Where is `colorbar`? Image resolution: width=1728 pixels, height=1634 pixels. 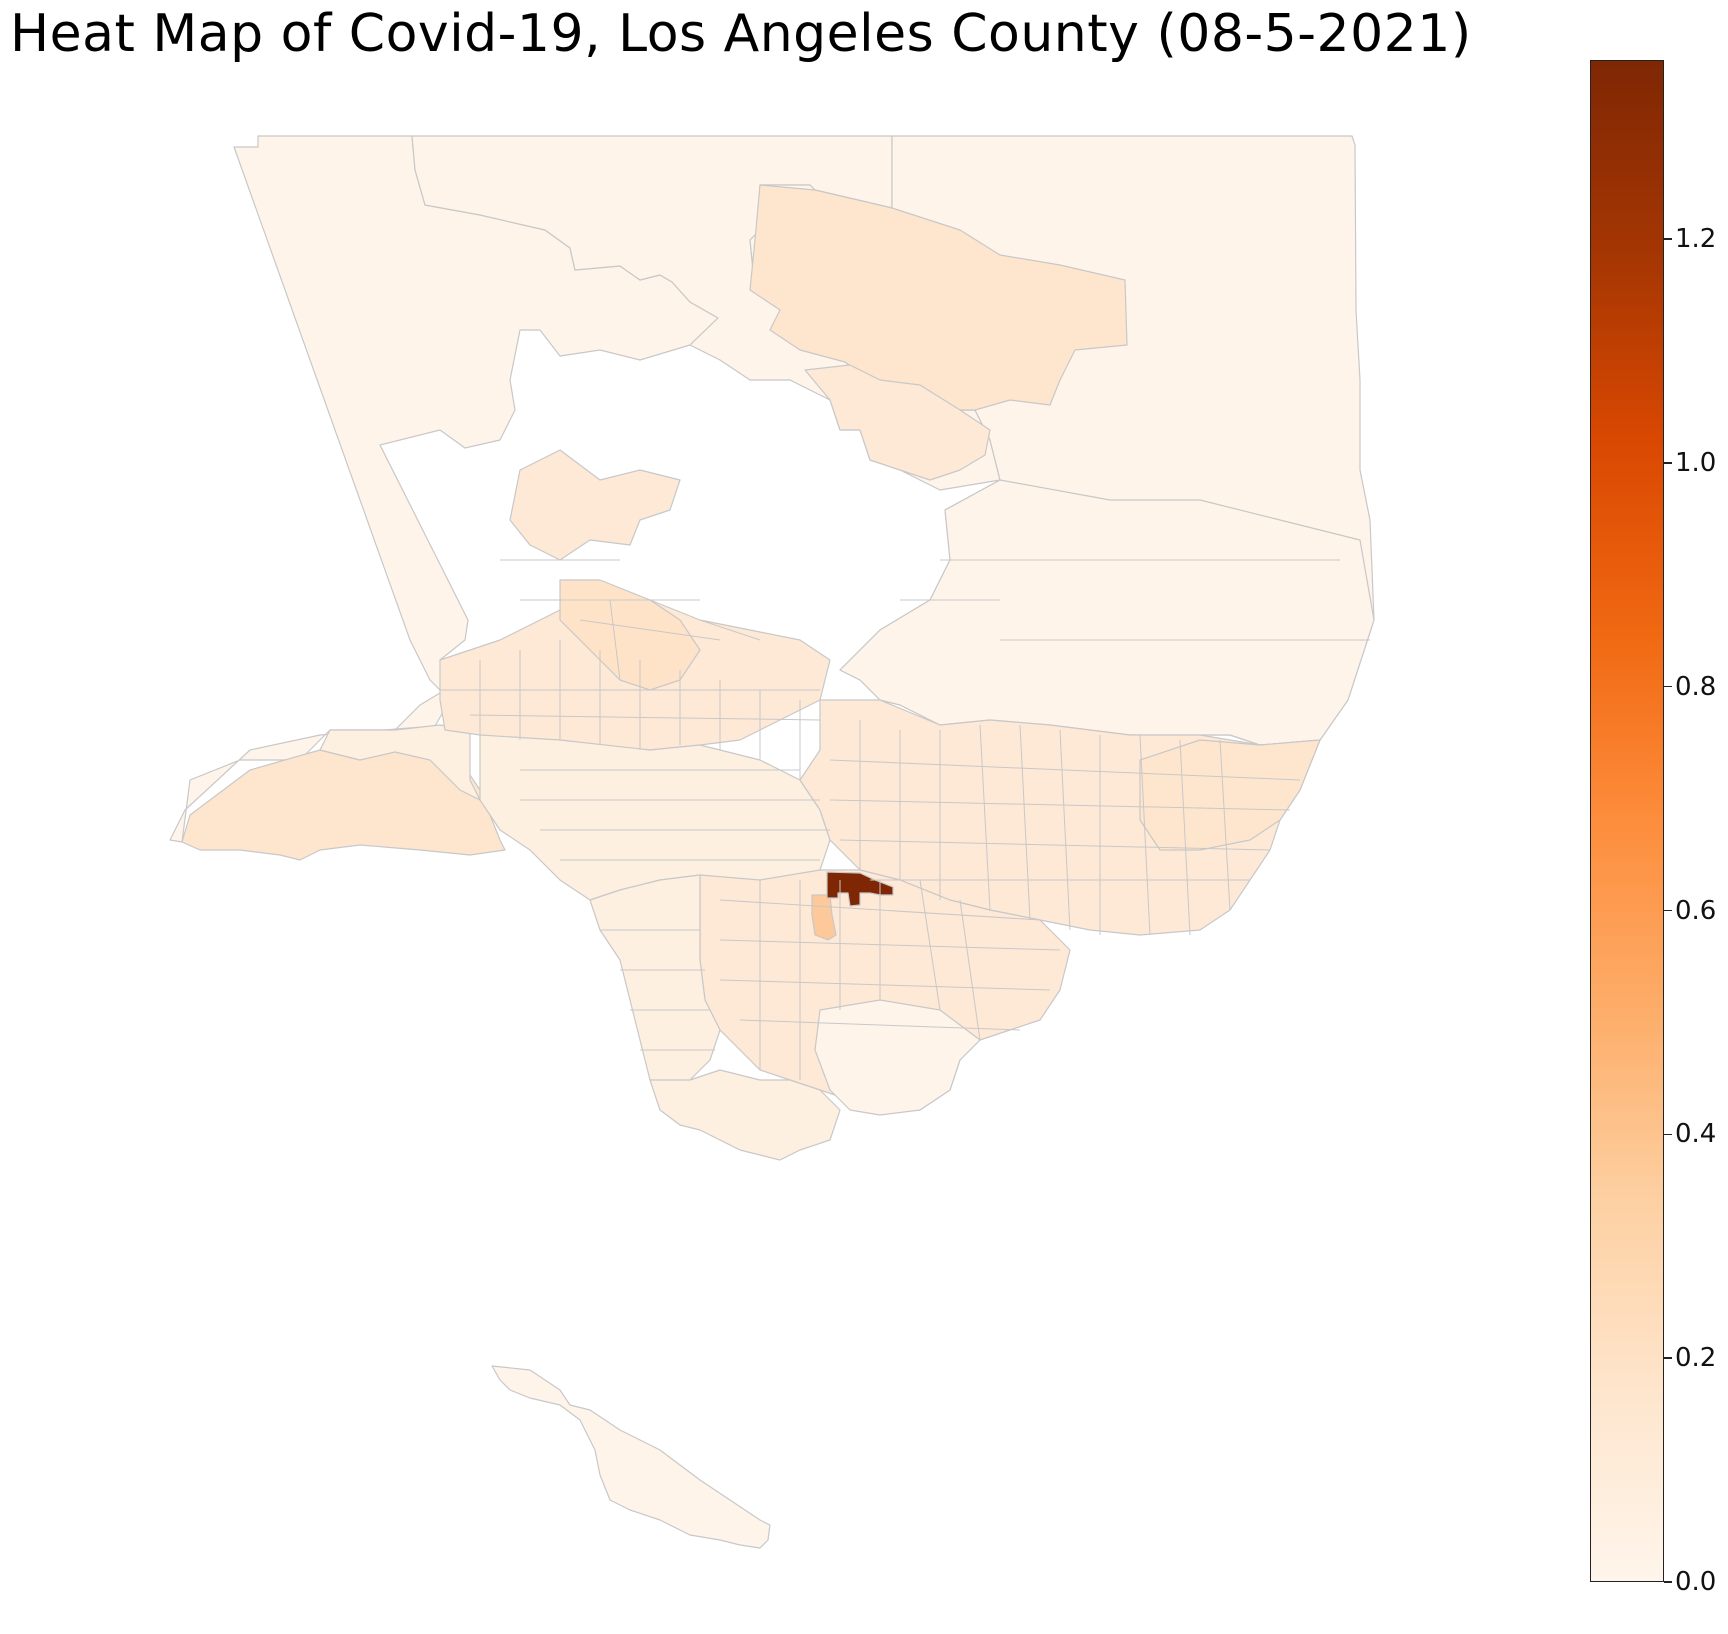 colorbar is located at coordinates (1627, 821).